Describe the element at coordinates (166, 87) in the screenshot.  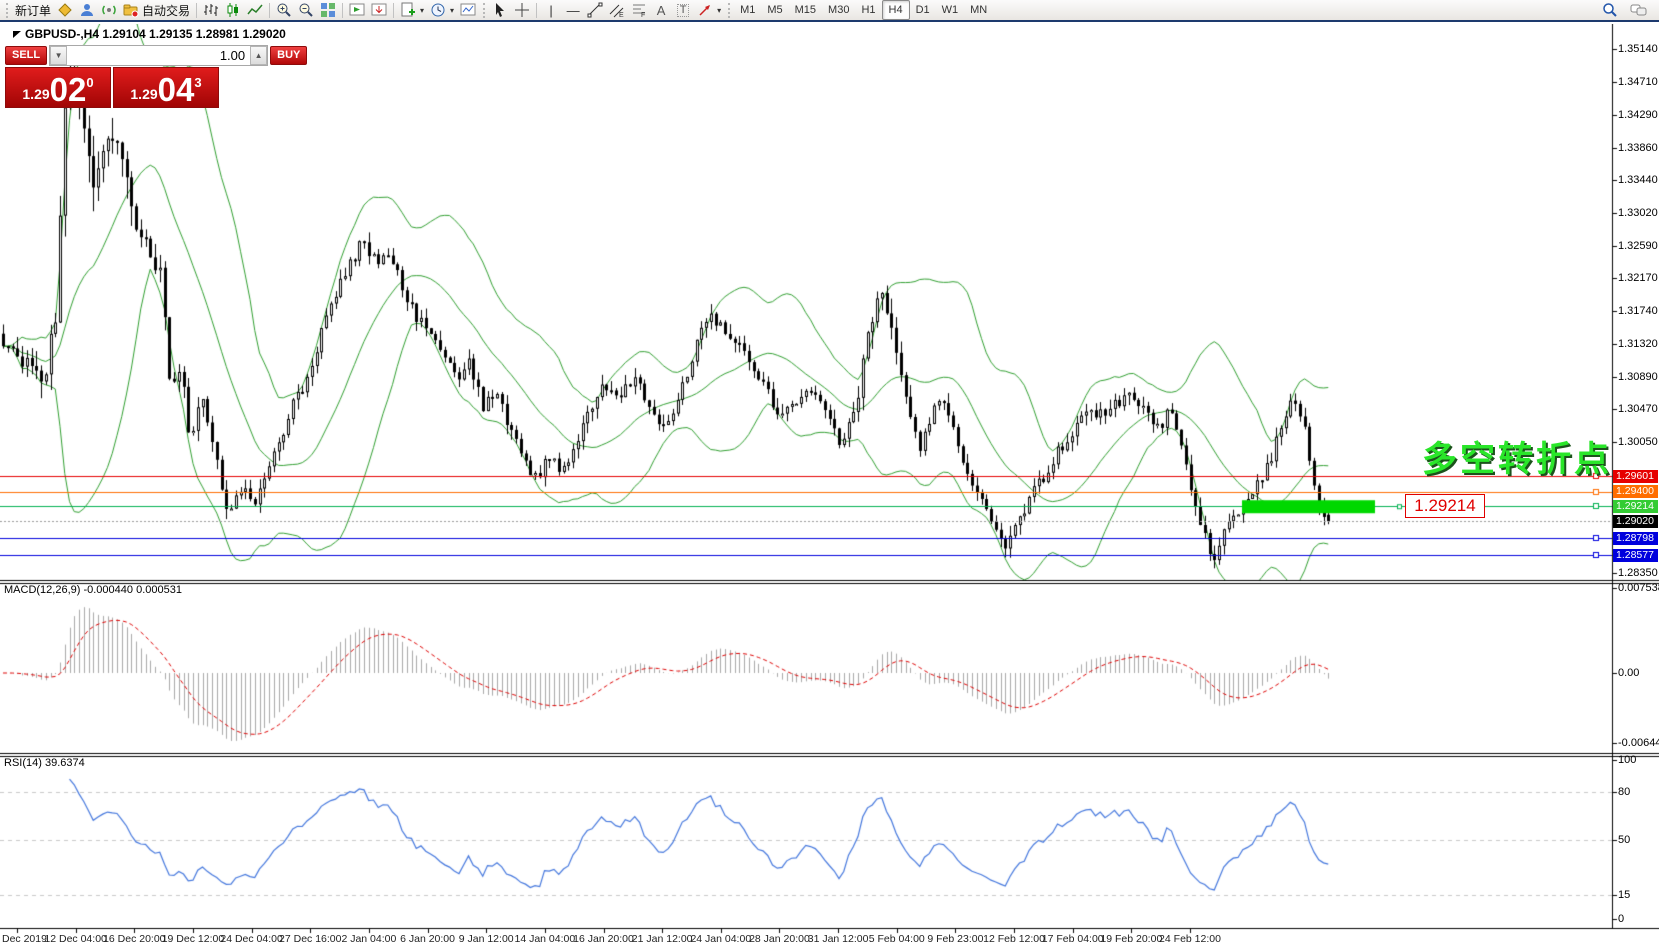
I see `buy-price-display: 1.29 04 3` at that location.